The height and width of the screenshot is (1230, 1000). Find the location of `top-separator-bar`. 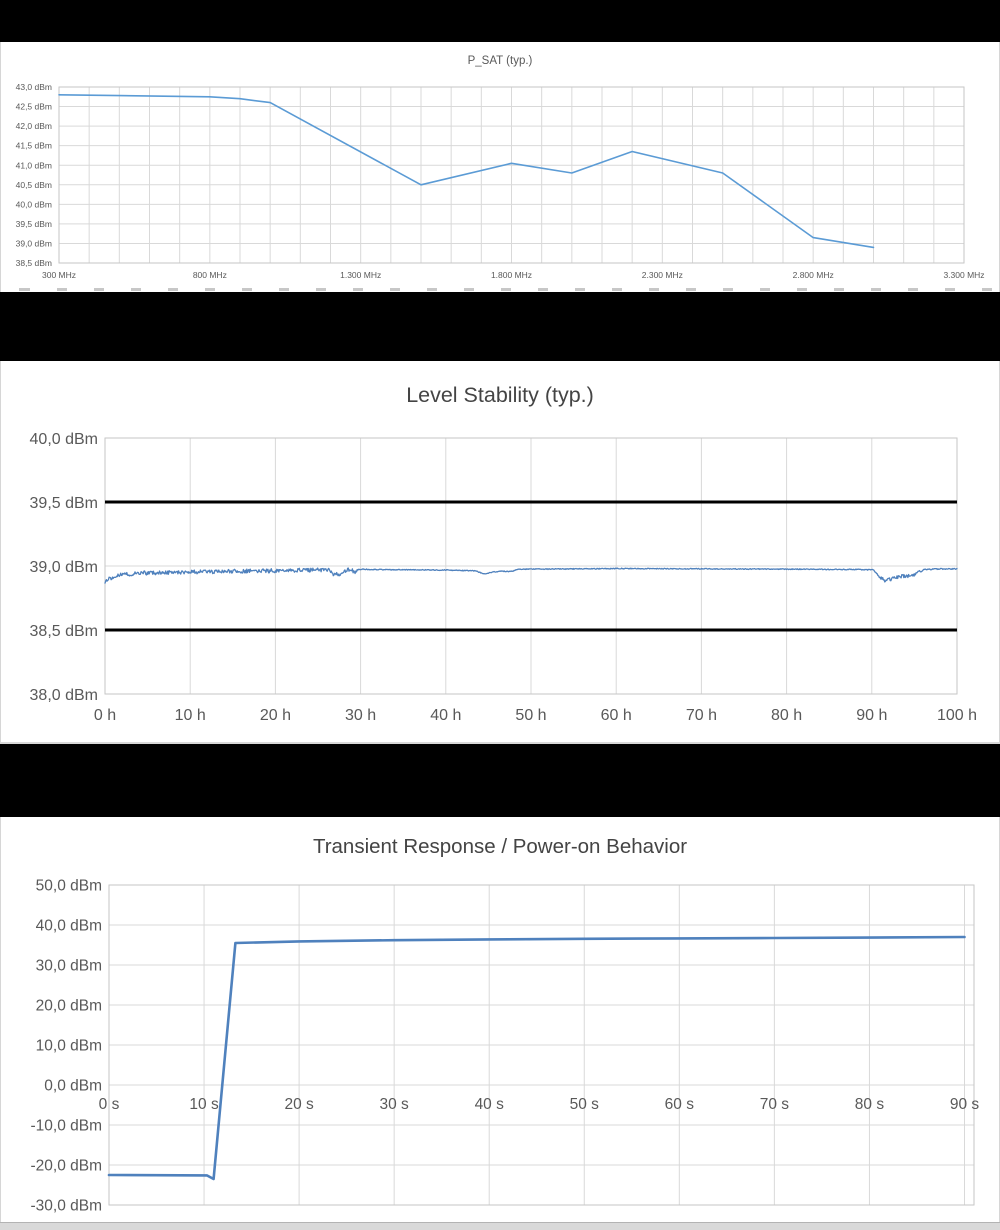

top-separator-bar is located at coordinates (500, 21).